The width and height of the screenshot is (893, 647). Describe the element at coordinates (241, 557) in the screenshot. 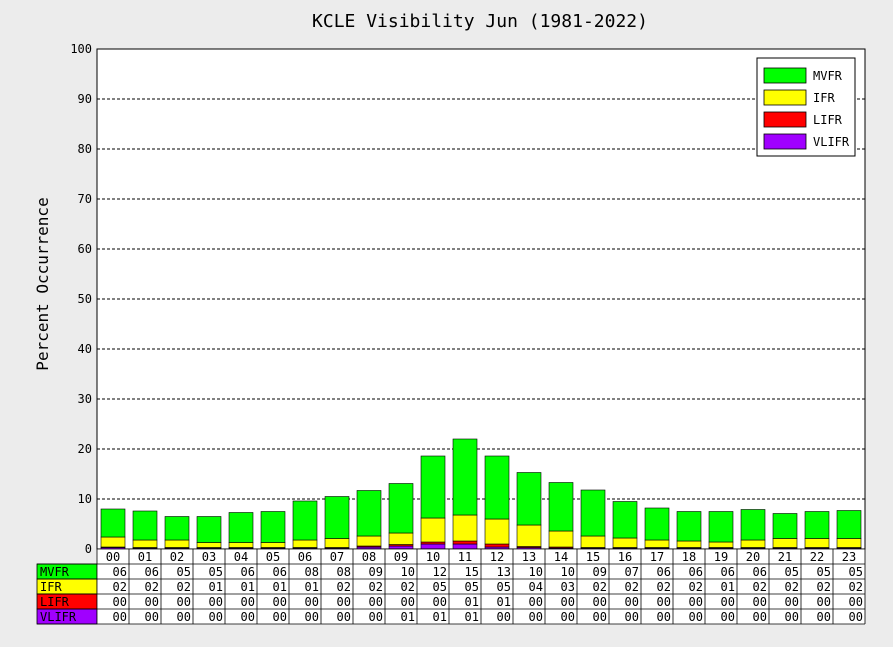

I see `hour-label: 04` at that location.